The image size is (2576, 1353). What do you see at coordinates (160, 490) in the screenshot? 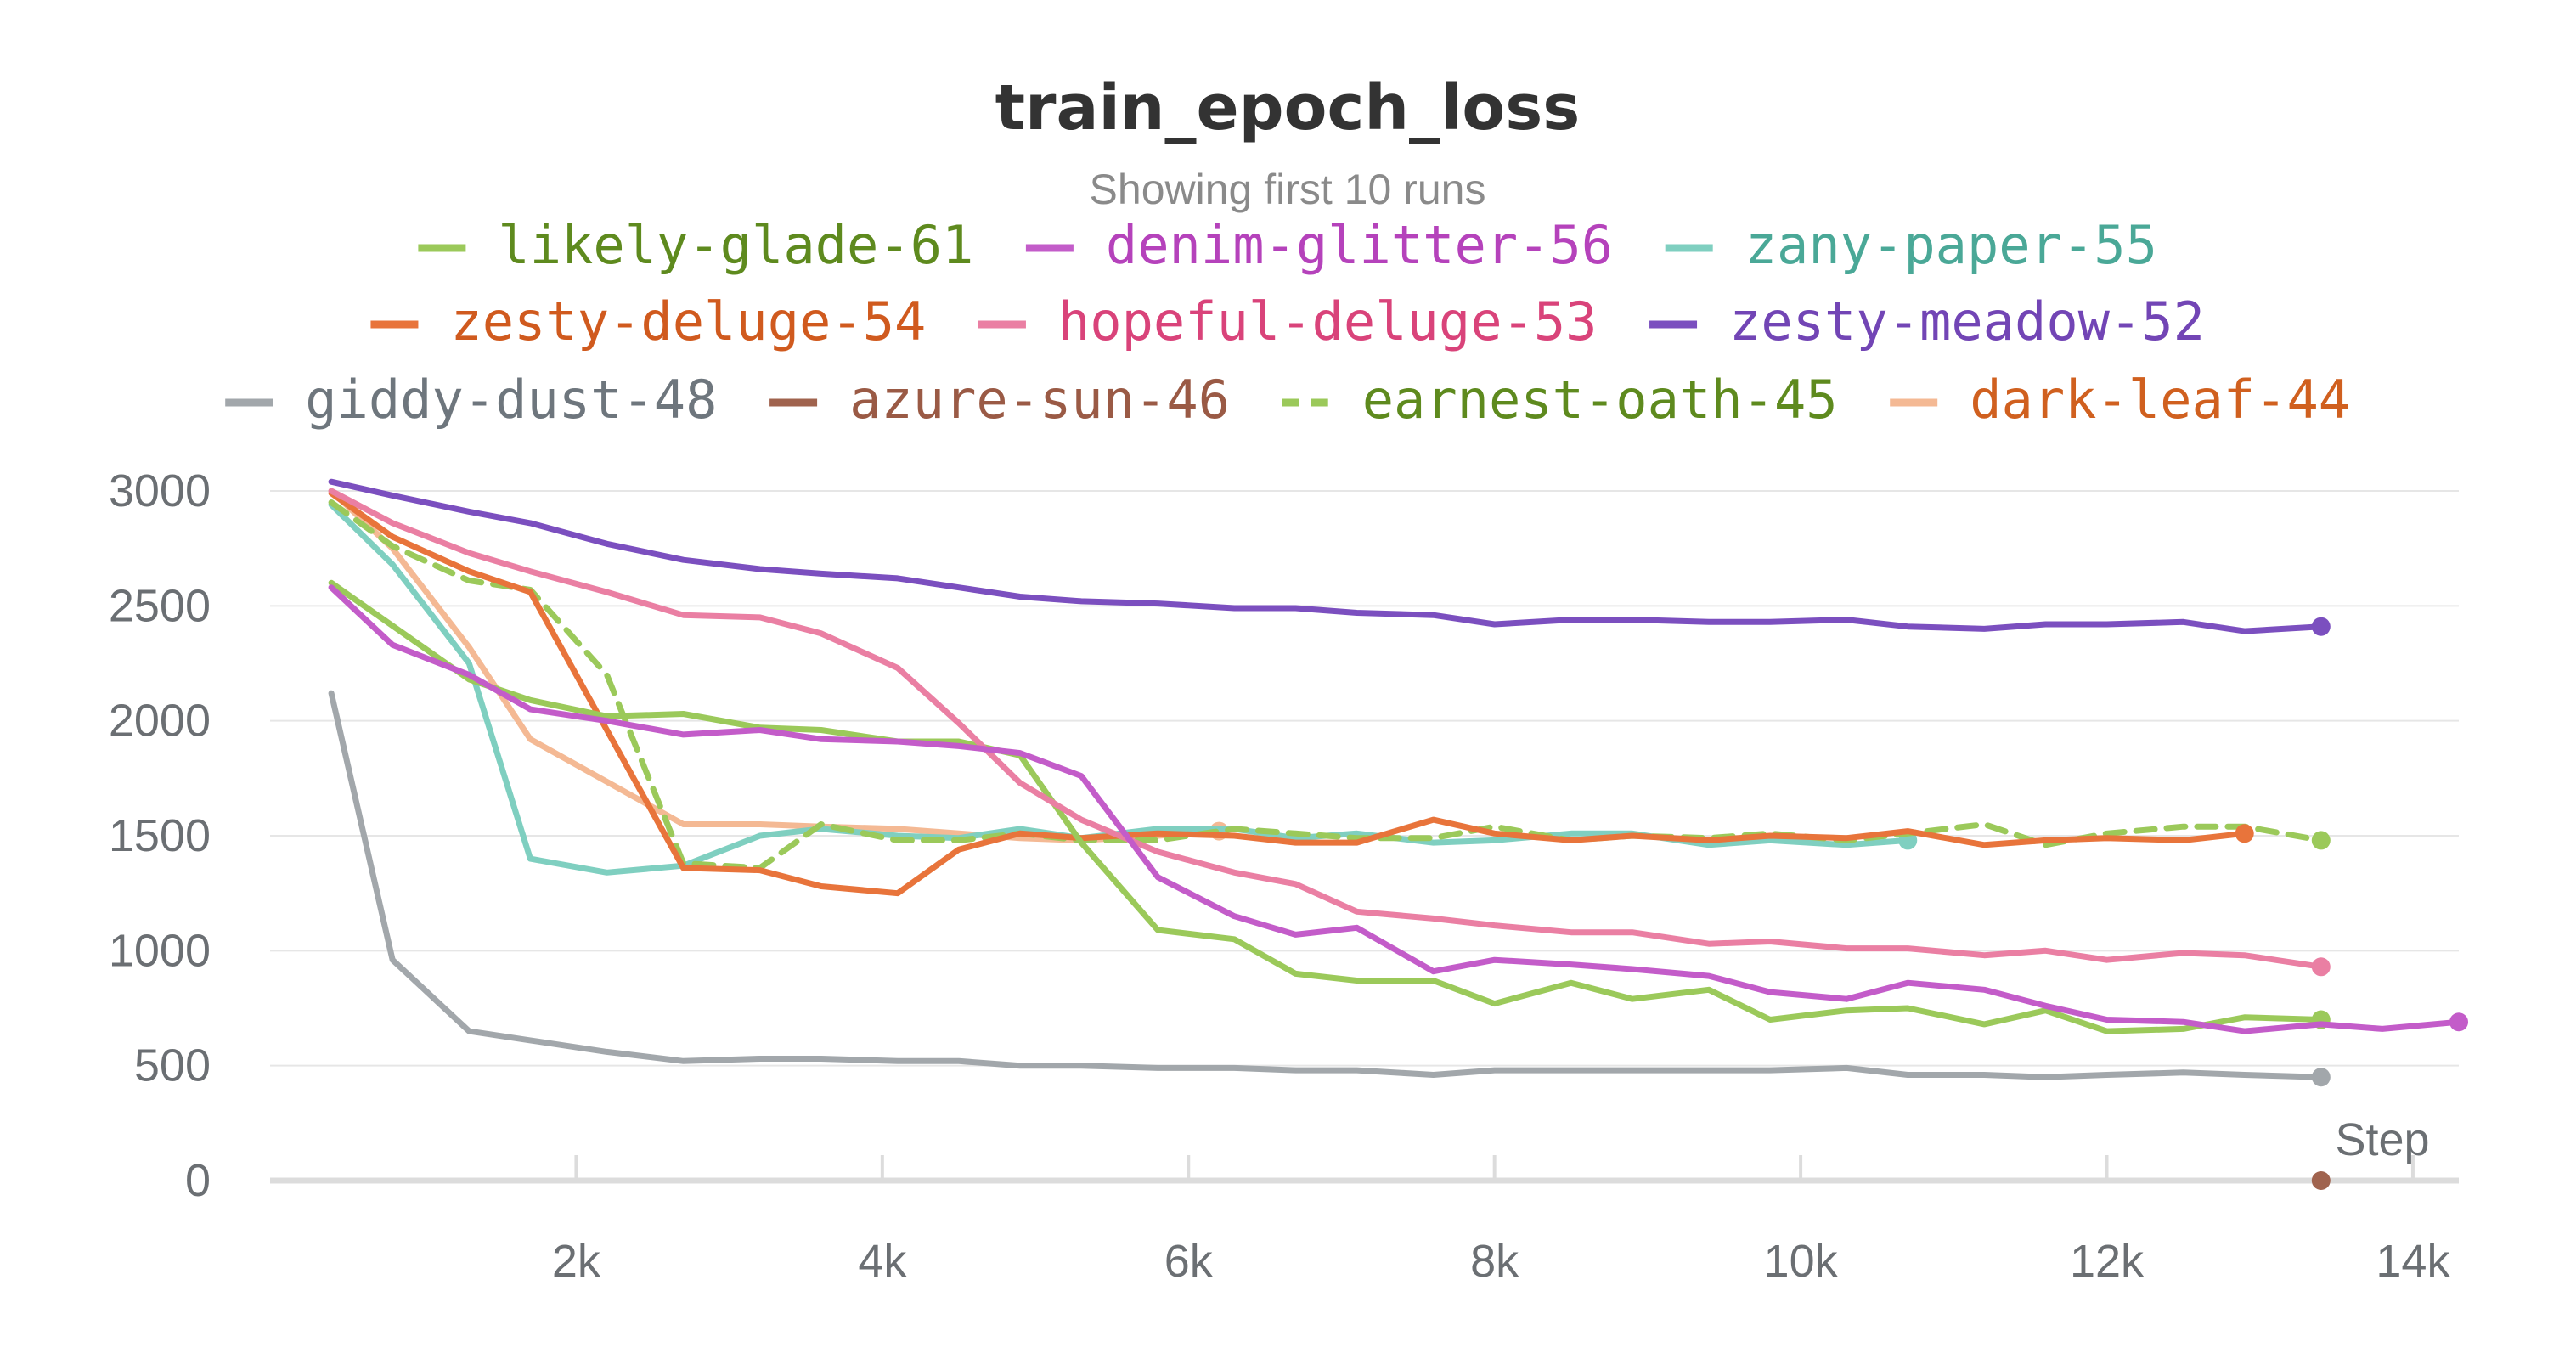
I see `y-tick-label-3000: 3000` at bounding box center [160, 490].